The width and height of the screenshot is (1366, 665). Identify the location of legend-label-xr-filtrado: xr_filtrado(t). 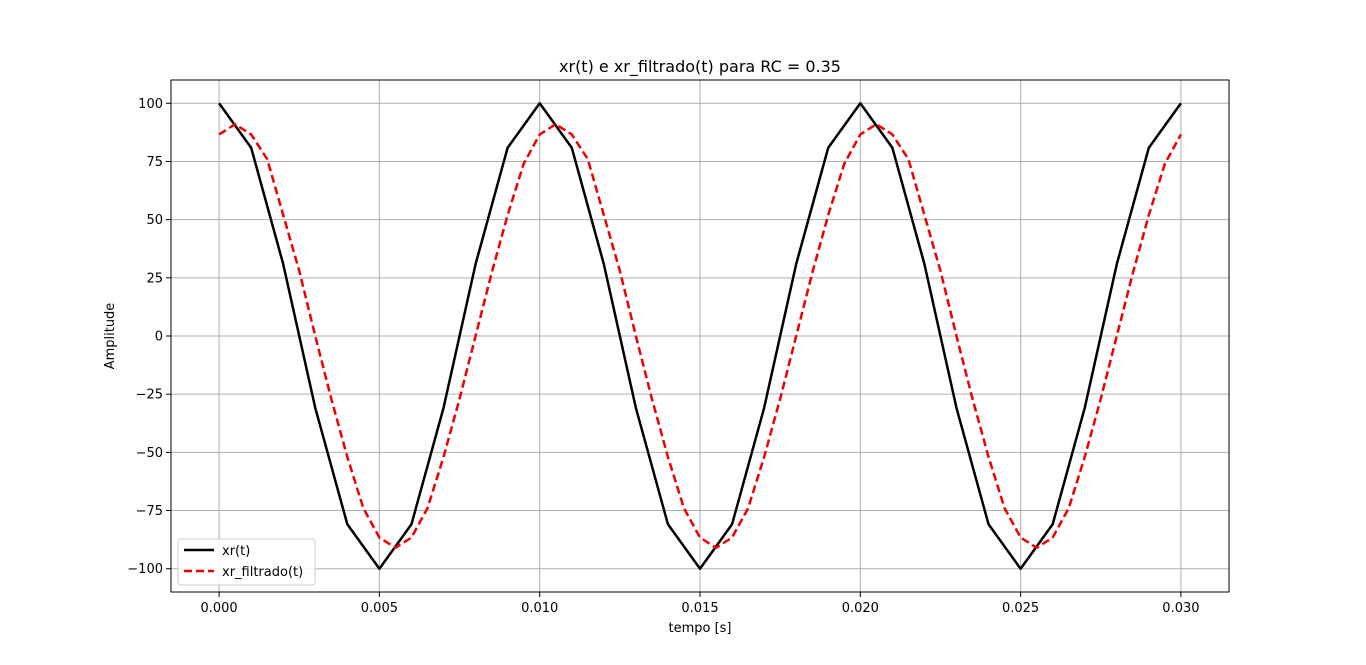
(262, 572).